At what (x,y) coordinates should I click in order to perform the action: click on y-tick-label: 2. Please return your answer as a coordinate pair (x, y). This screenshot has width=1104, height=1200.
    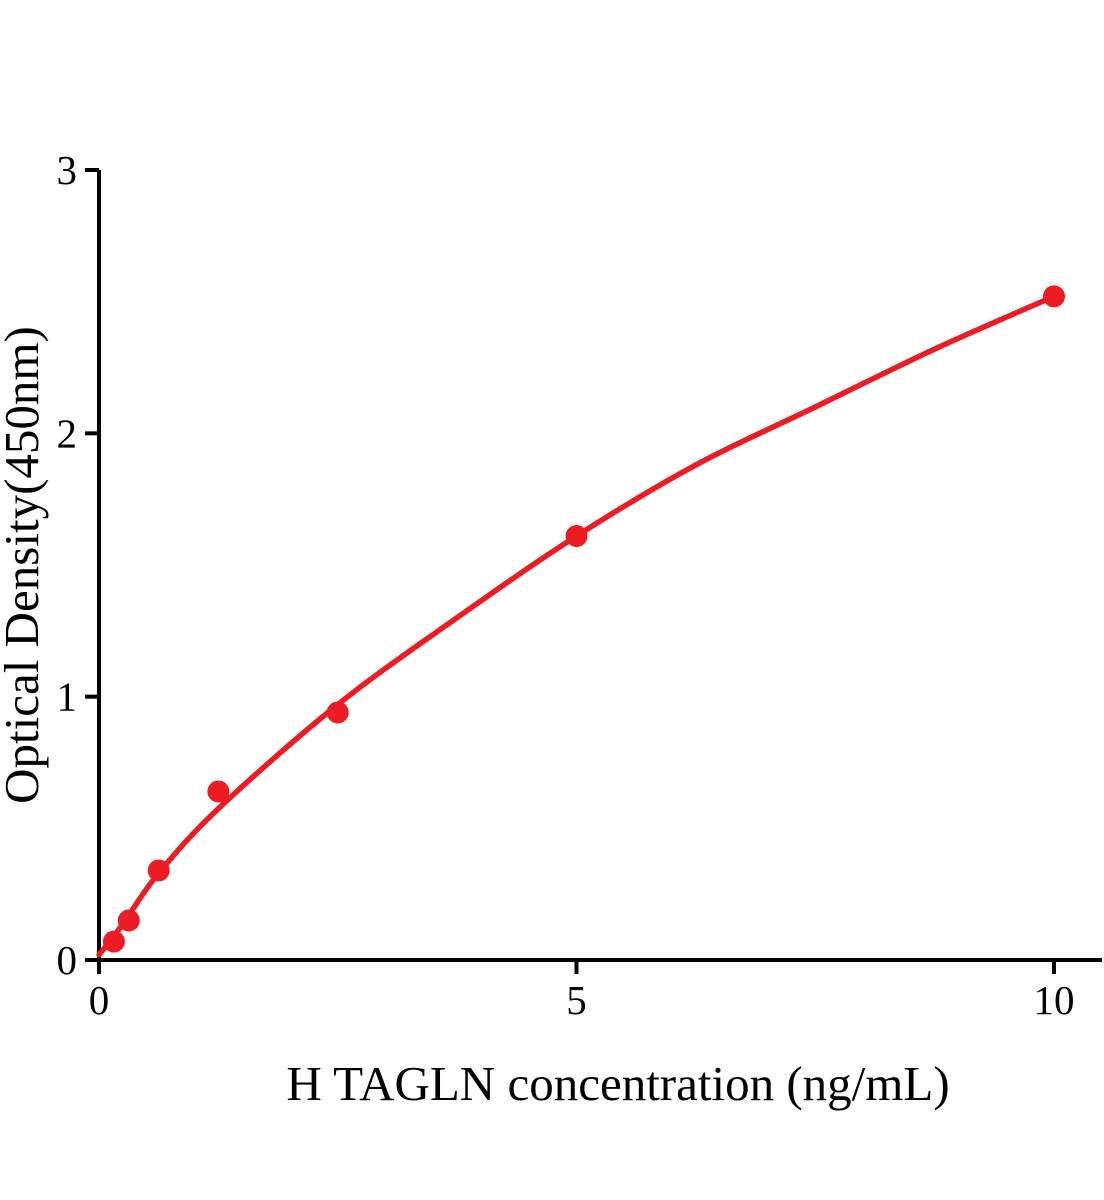
    Looking at the image, I should click on (67, 433).